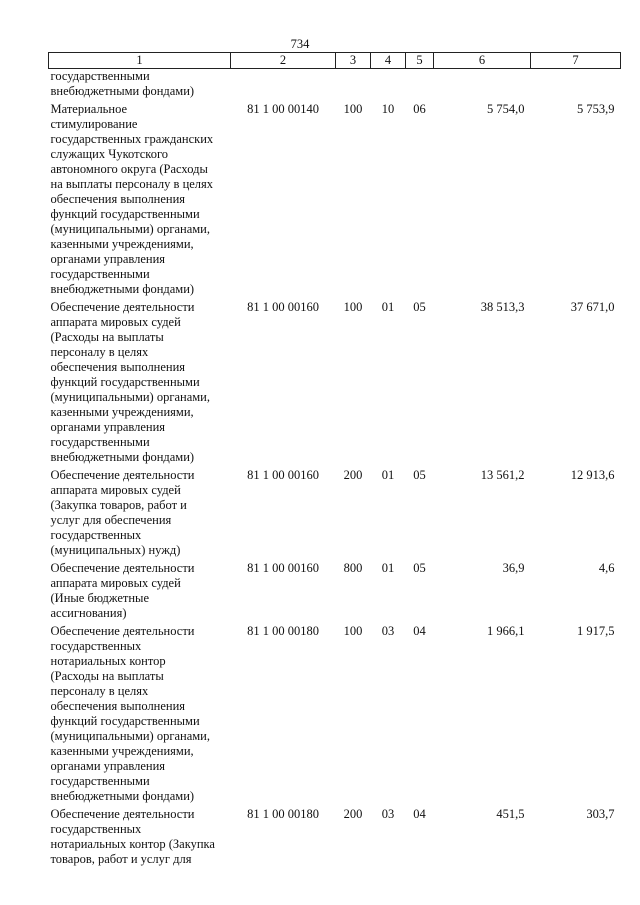 The image size is (640, 905). What do you see at coordinates (502, 307) in the screenshot?
I see `value-cell: 38 513,3` at bounding box center [502, 307].